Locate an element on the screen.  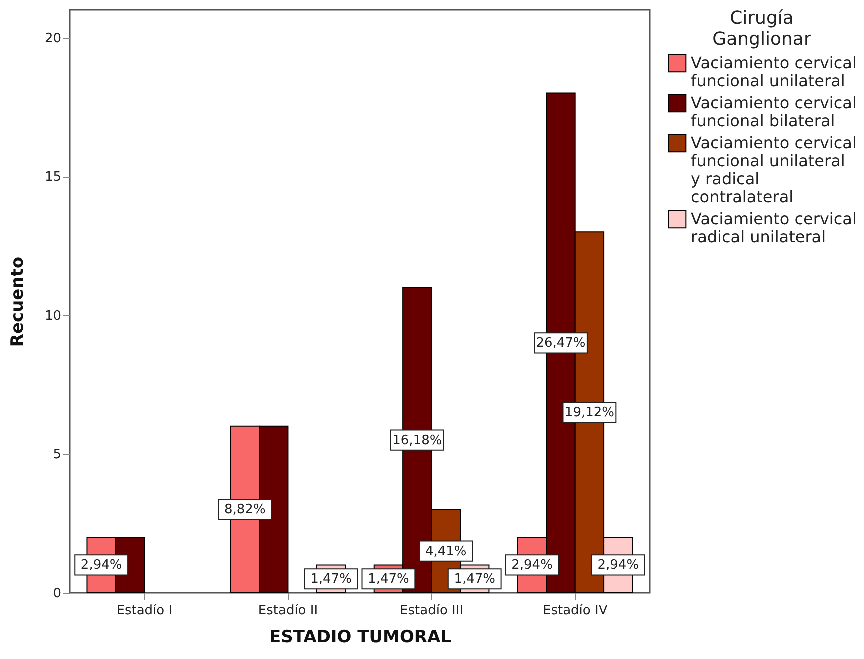
legend-label: Vaciamiento cervical funcional bilateral is located at coordinates (774, 112).